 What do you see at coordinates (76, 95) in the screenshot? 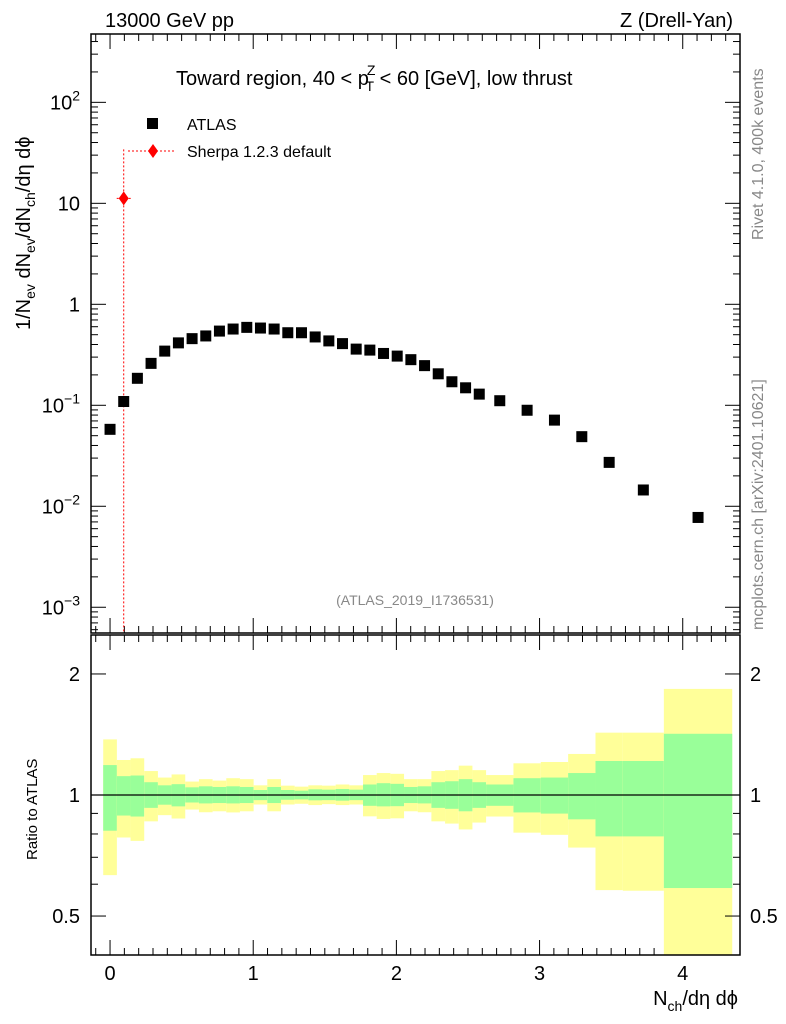
I see `y-tick-exponent: 2` at bounding box center [76, 95].